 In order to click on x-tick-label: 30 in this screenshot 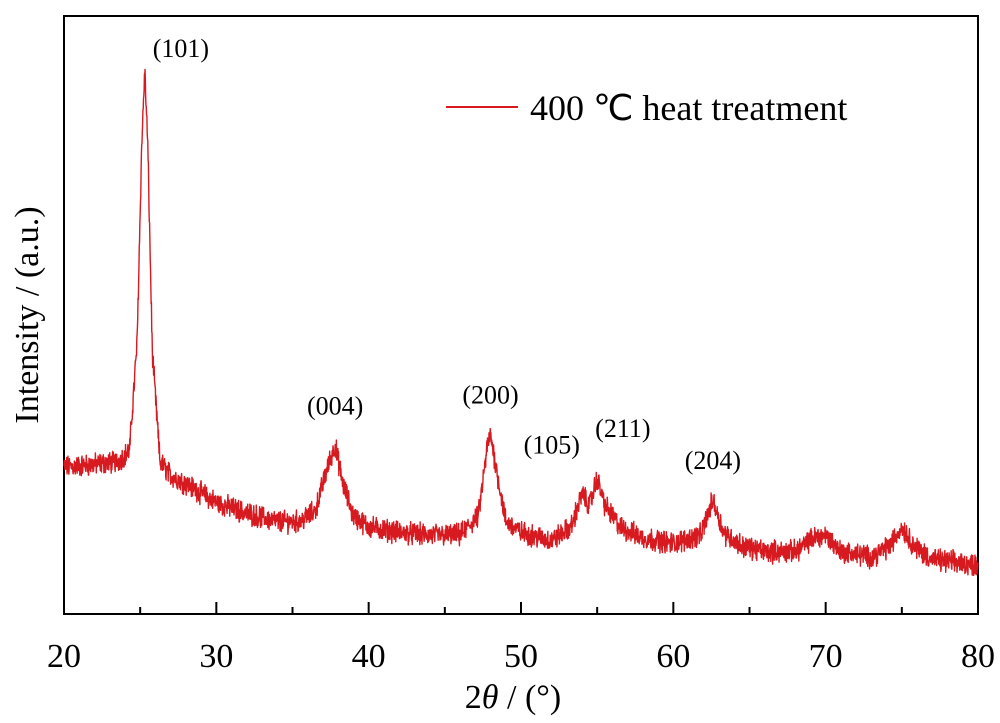, I will do `click(216, 656)`.